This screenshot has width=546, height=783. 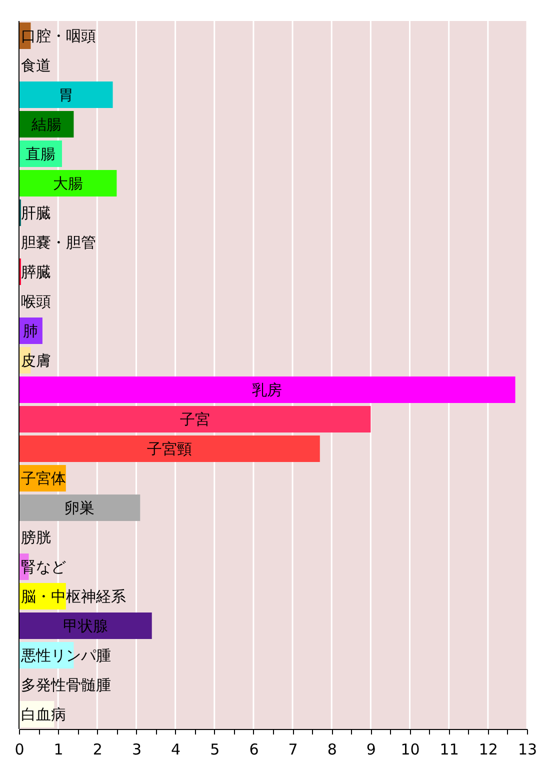 I want to click on y-tick-label: 喉頭, so click(x=36, y=301).